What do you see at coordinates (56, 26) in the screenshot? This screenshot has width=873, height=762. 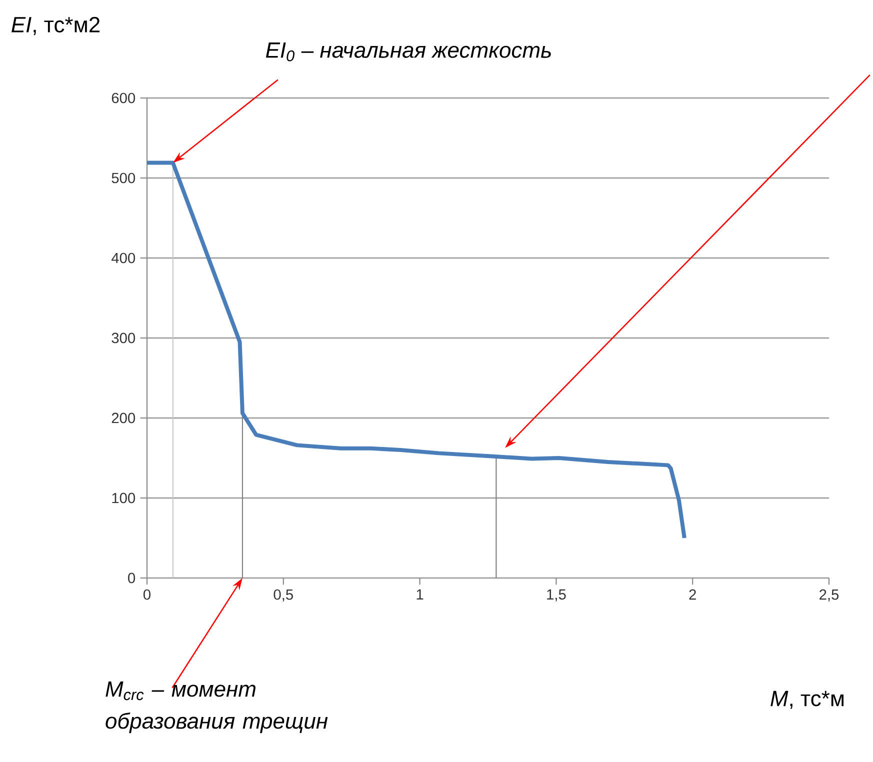 I see `y-axis-title: EI, тс*м2` at bounding box center [56, 26].